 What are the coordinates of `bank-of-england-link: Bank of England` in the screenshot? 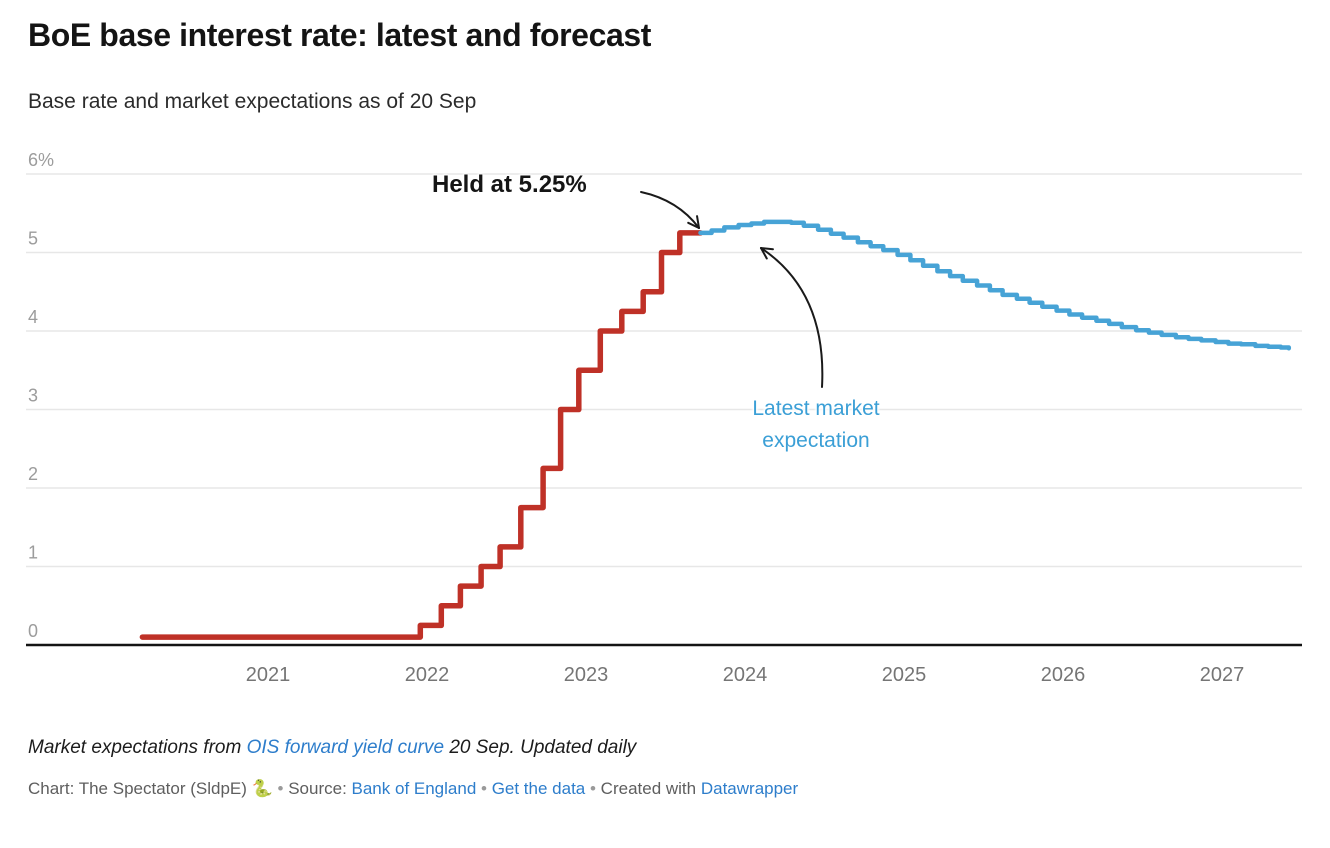 It's located at (414, 788).